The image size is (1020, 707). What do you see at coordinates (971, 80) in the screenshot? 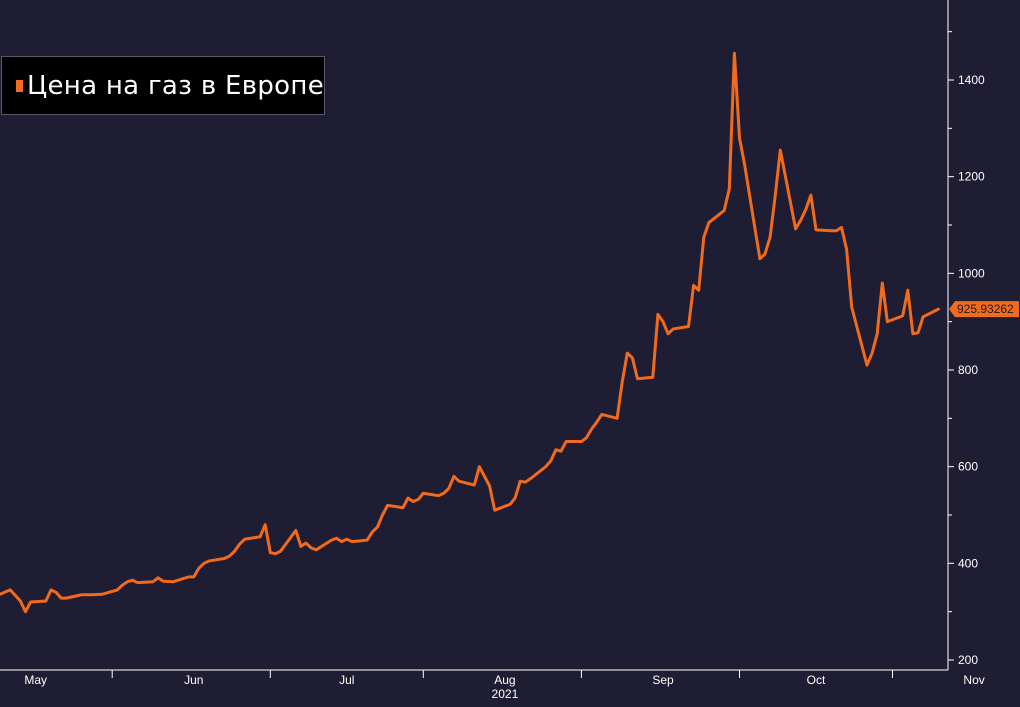
I see `y-tick-label: 1400` at bounding box center [971, 80].